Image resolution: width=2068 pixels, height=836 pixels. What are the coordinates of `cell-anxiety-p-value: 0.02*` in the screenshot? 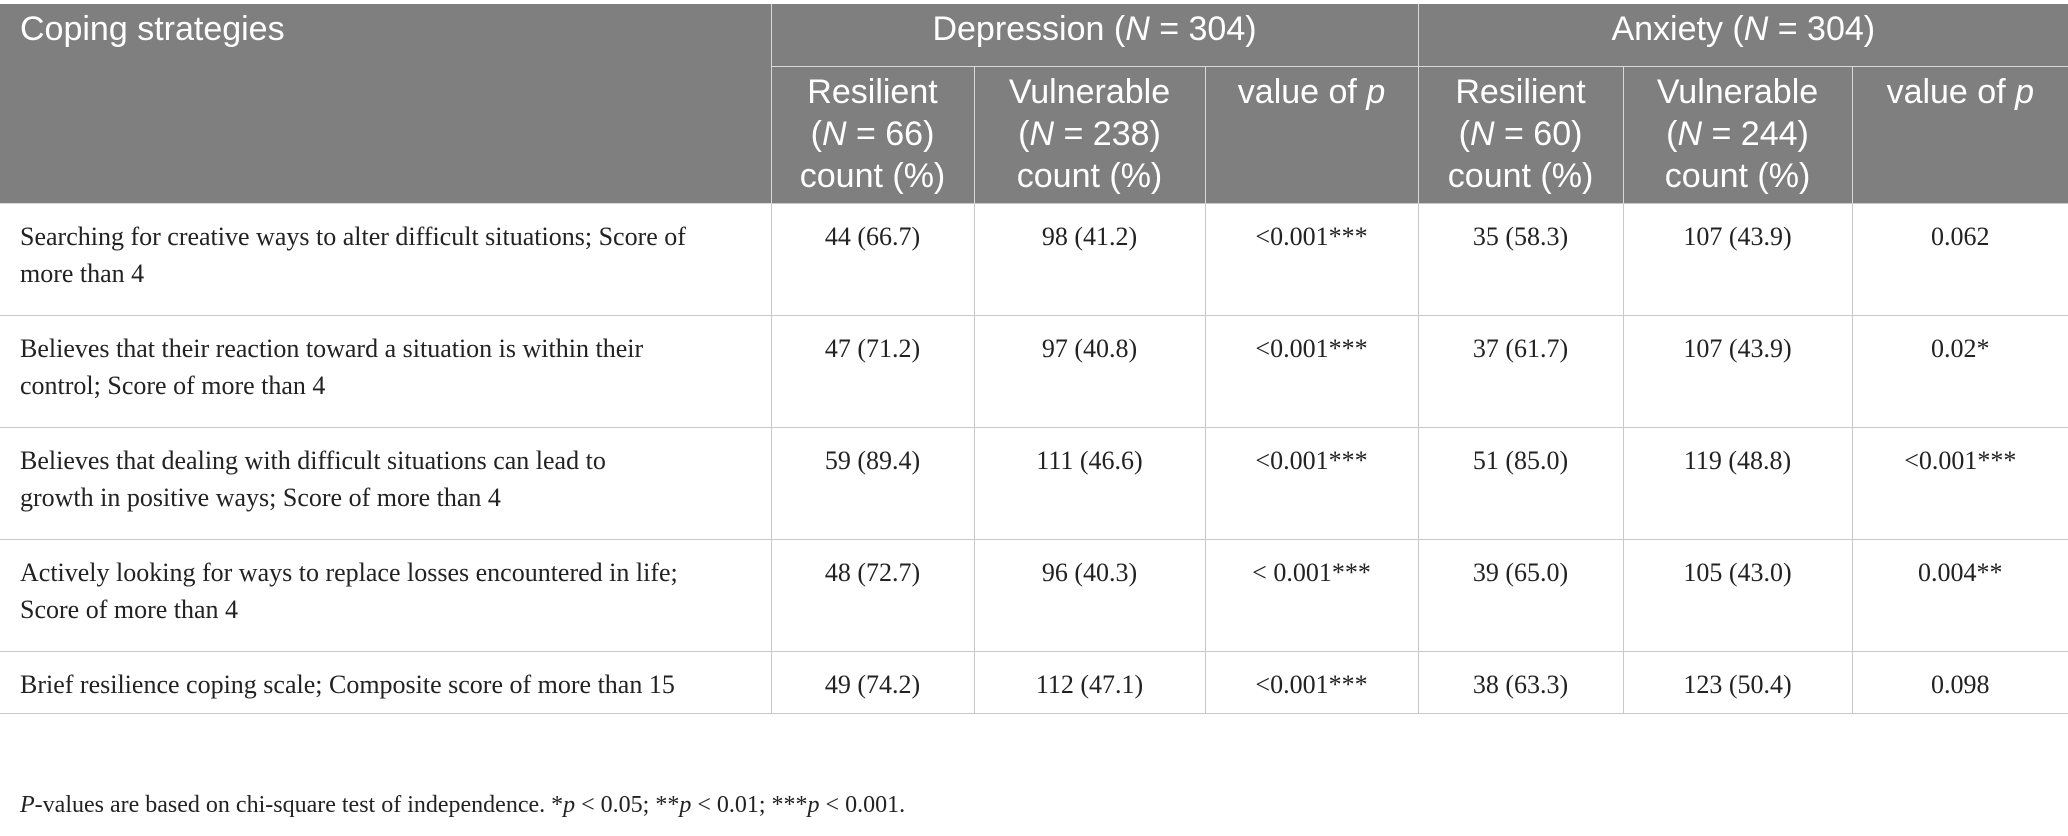 It's located at (1959, 371).